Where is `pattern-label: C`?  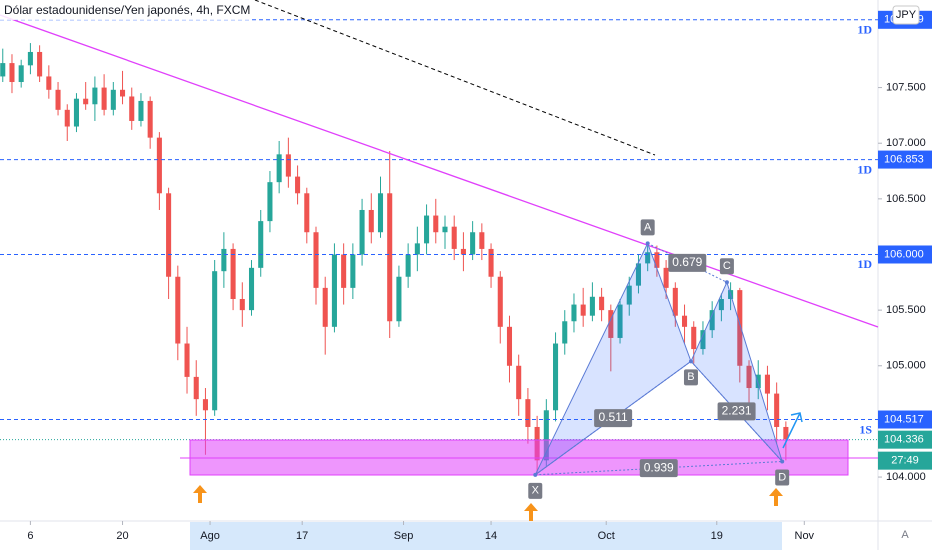
pattern-label: C is located at coordinates (727, 266).